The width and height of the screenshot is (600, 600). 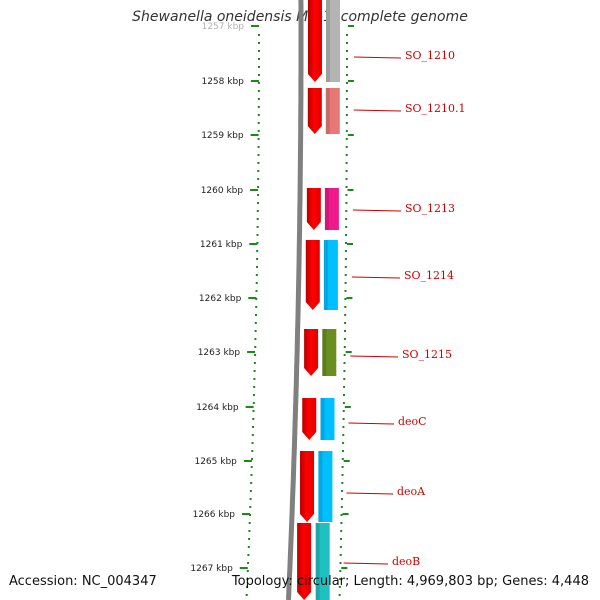 What do you see at coordinates (222, 136) in the screenshot?
I see `scale-tick-label: 1259 kbp` at bounding box center [222, 136].